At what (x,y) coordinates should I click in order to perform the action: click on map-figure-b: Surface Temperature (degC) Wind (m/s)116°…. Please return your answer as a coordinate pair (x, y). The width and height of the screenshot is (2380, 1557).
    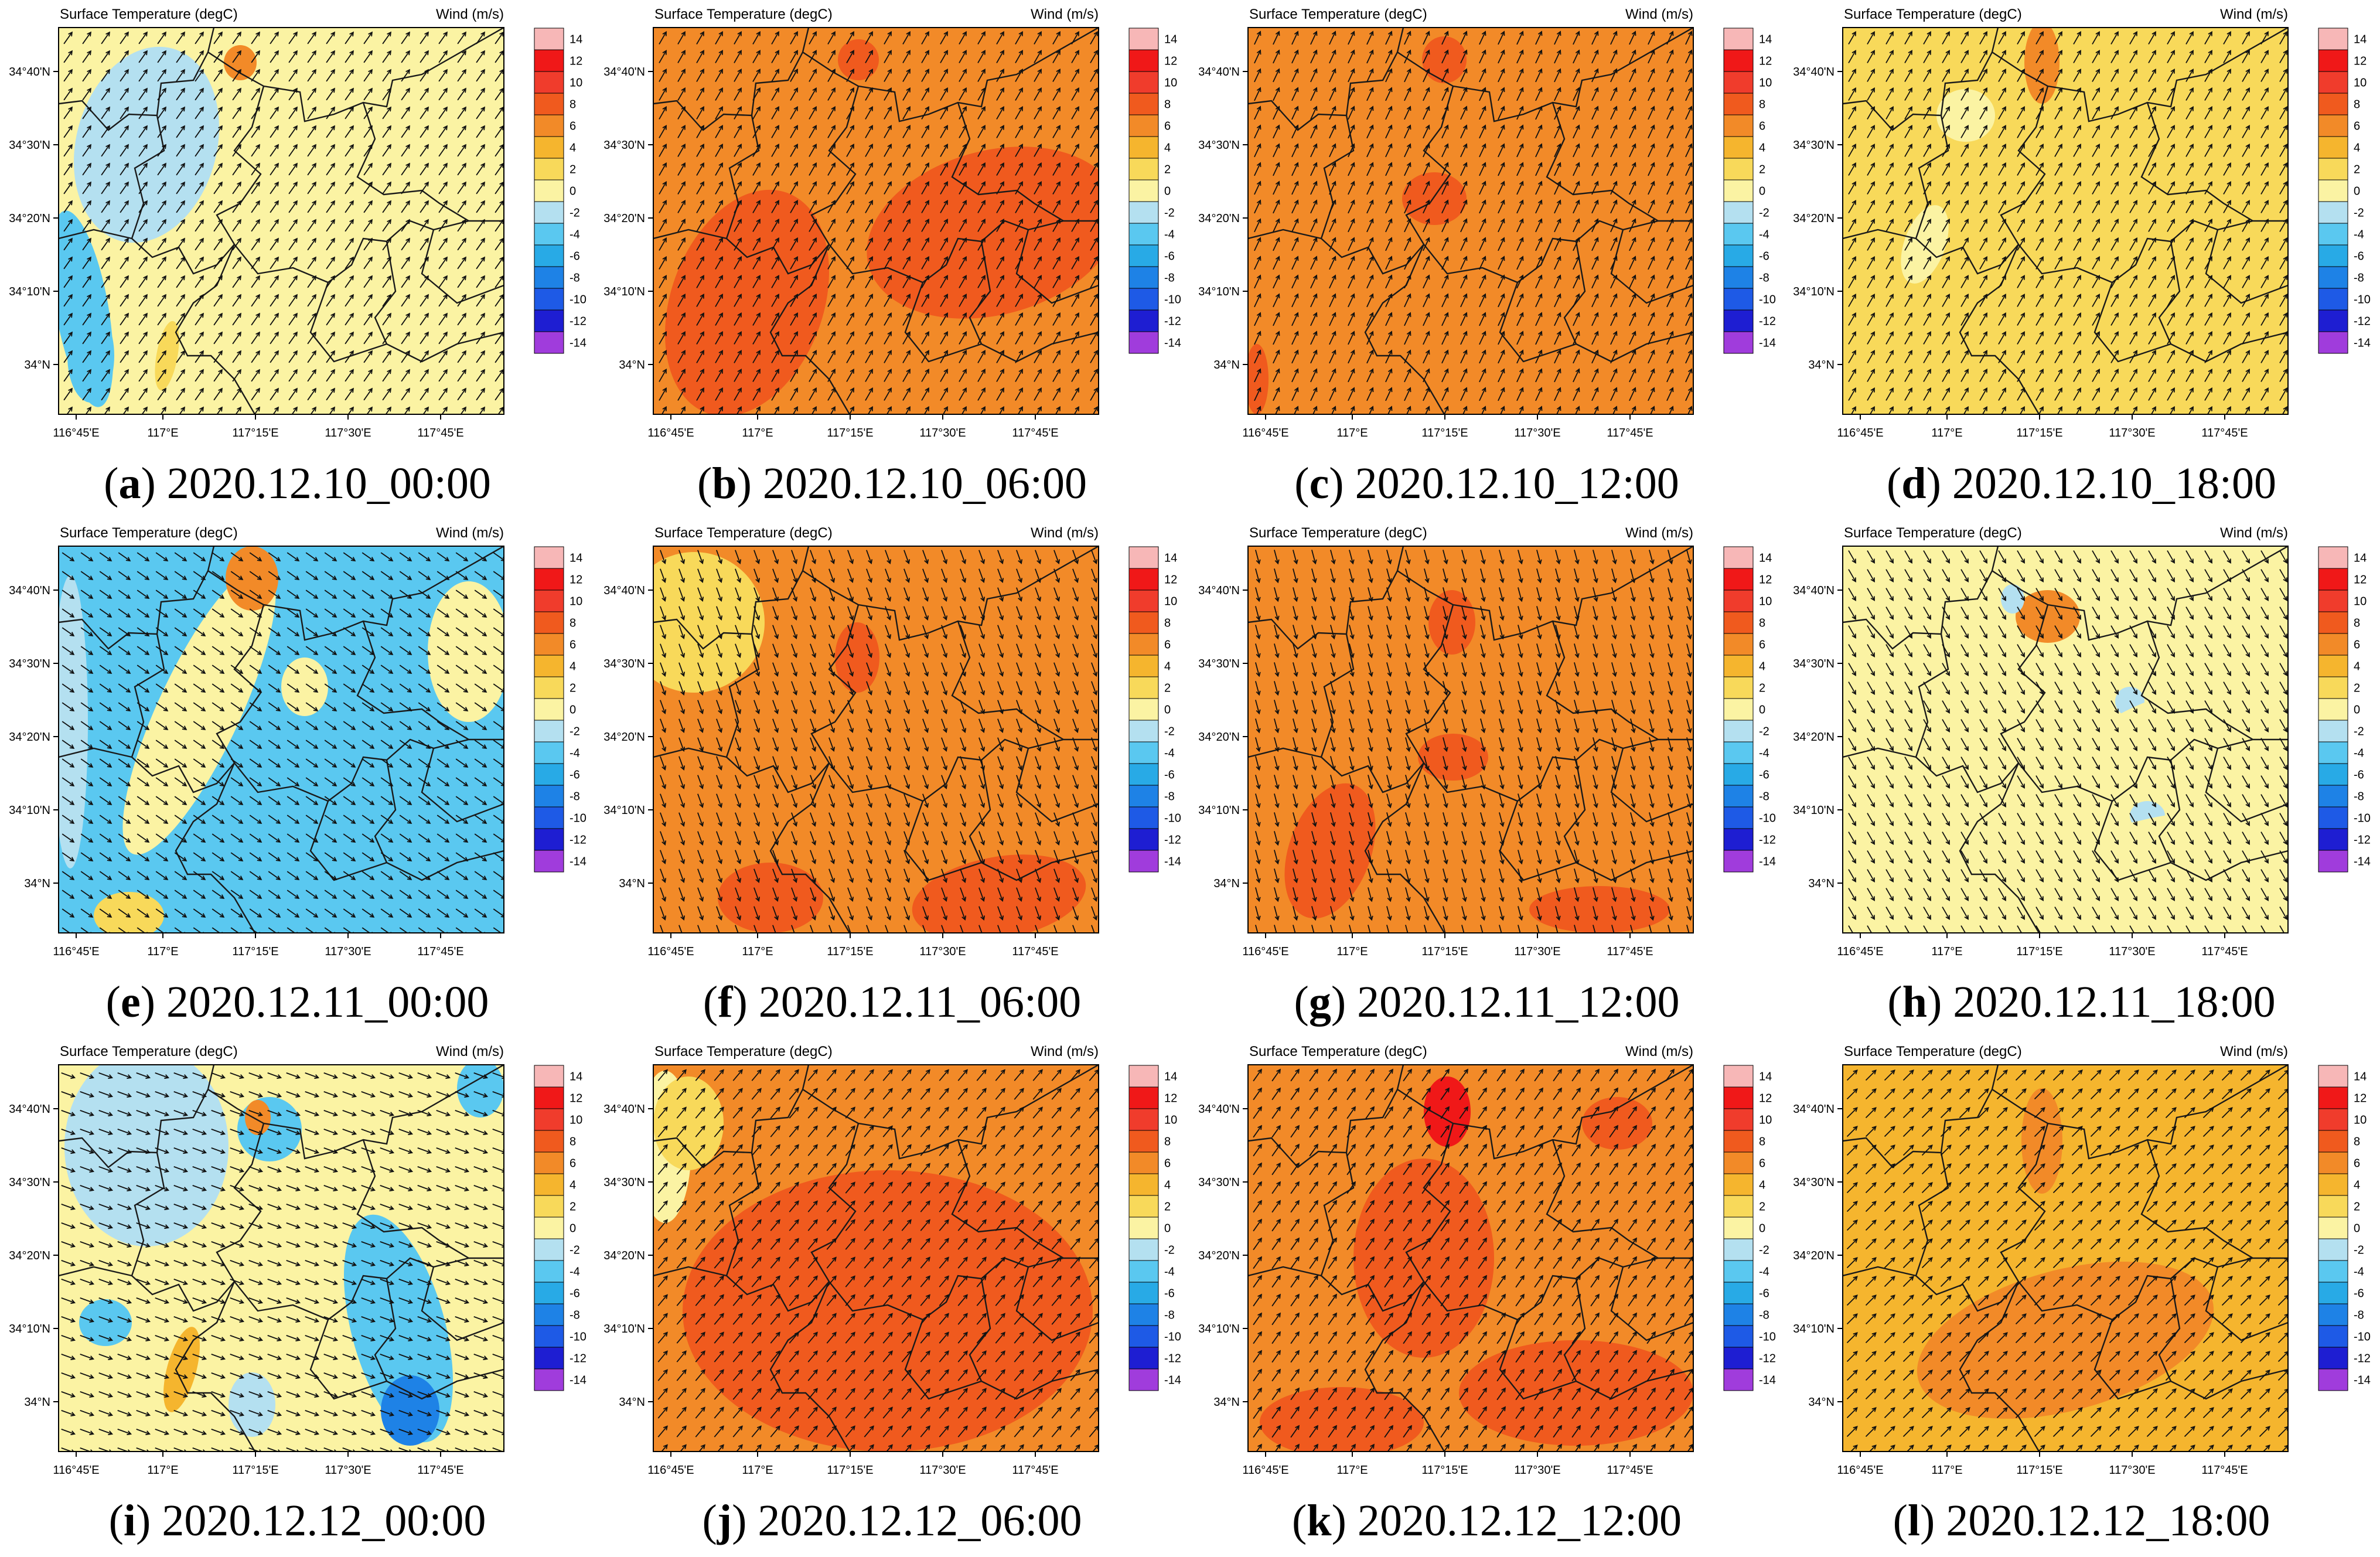
    Looking at the image, I should click on (892, 222).